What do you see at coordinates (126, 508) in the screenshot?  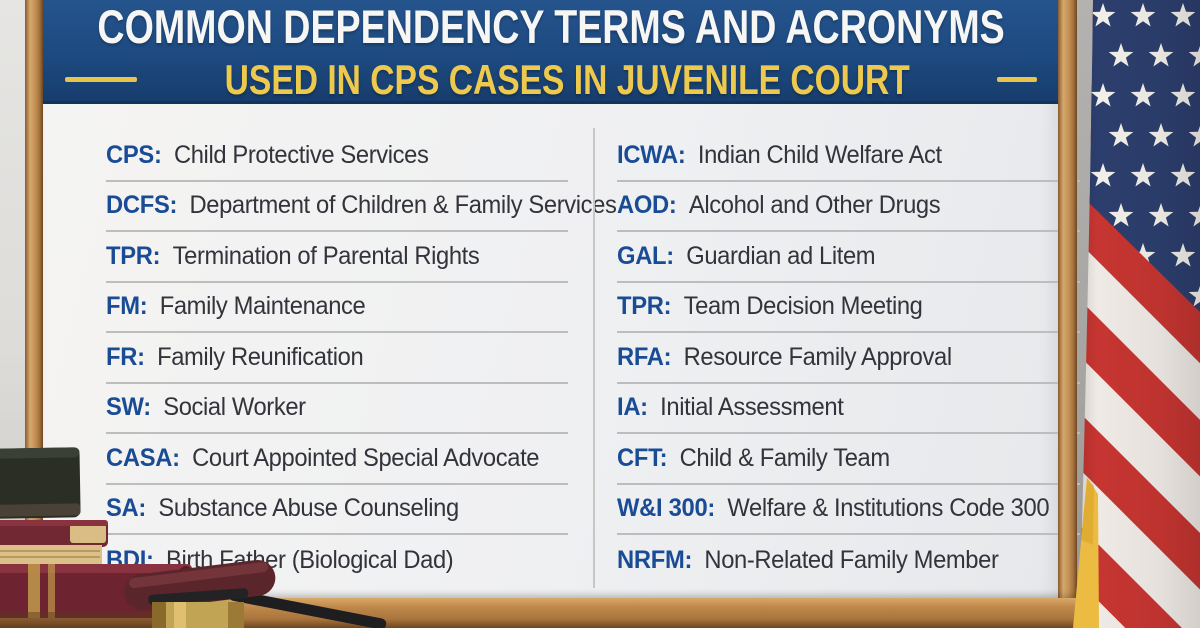 I see `term-acronym: SA:` at bounding box center [126, 508].